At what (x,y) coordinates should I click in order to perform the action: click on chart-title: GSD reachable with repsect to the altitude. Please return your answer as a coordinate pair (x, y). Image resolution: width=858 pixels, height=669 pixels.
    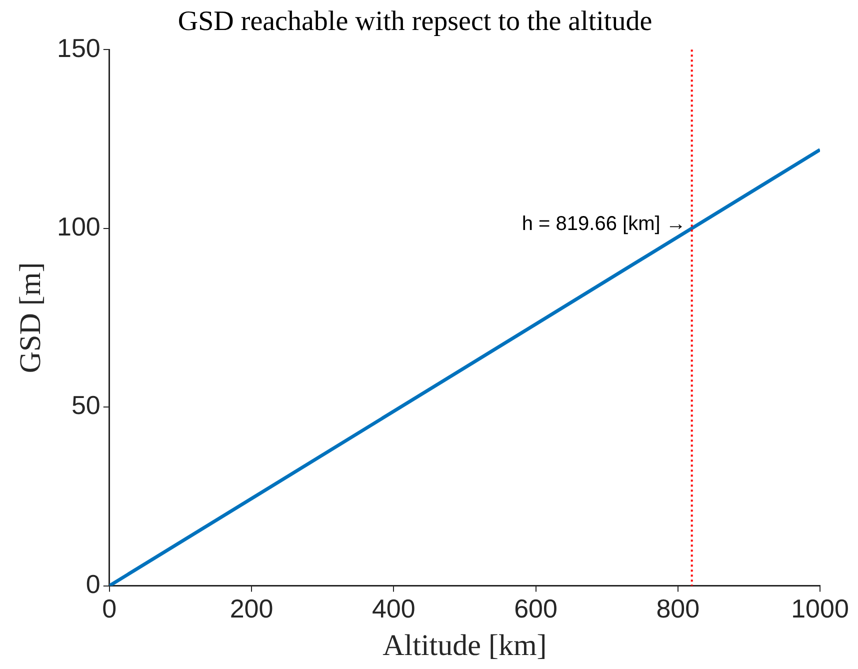
    Looking at the image, I should click on (415, 22).